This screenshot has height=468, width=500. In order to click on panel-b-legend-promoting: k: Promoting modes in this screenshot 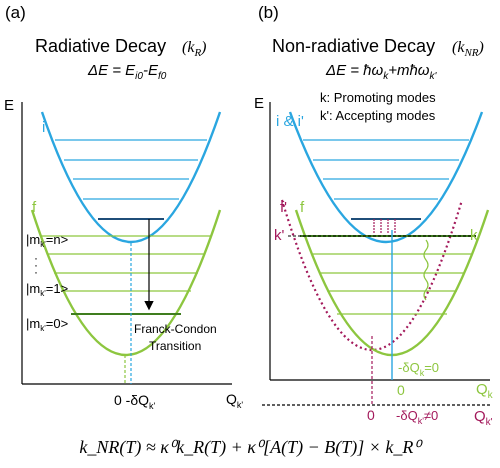, I will do `click(378, 97)`.